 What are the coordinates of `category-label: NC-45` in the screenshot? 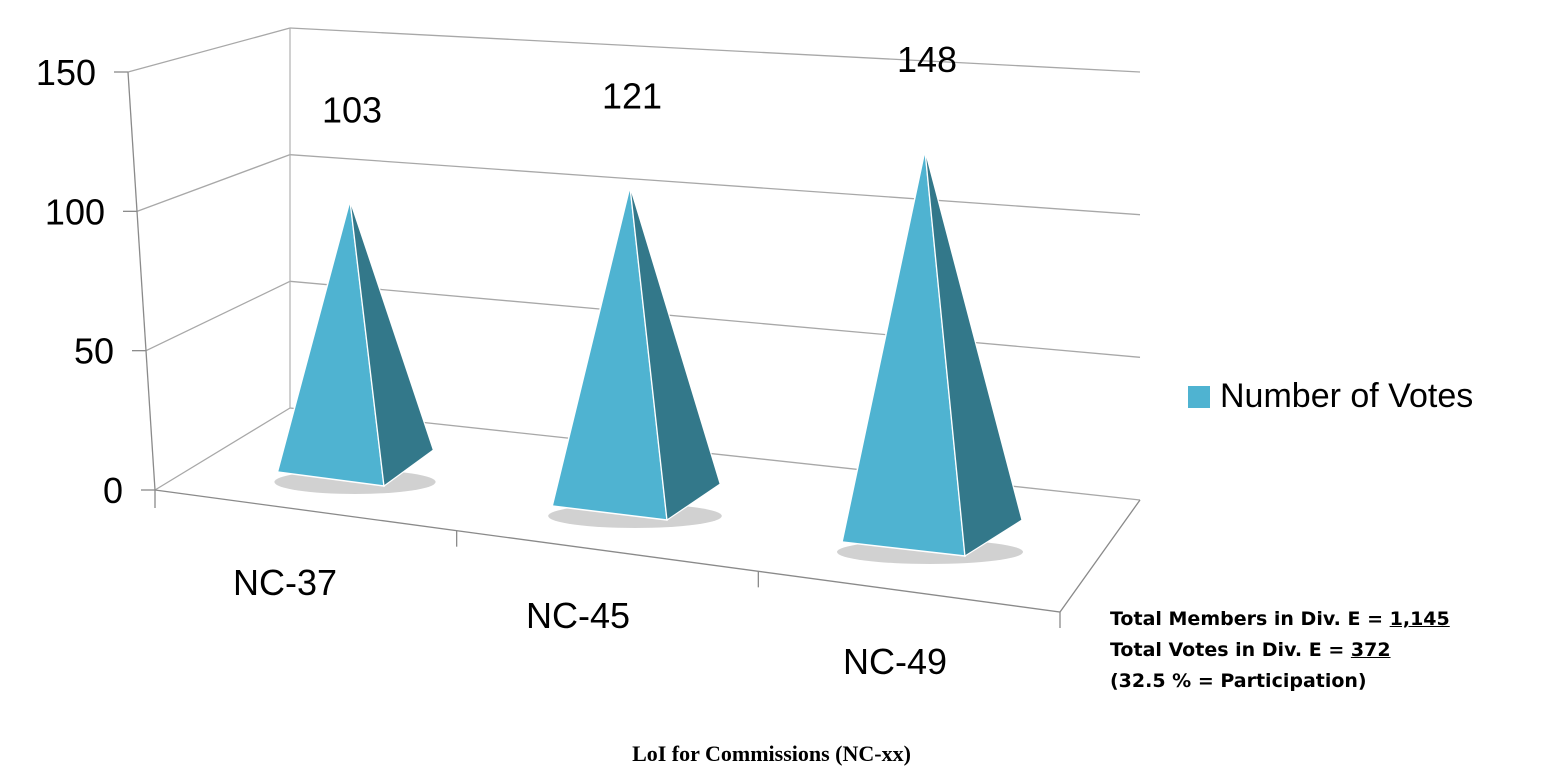 It's located at (578, 615).